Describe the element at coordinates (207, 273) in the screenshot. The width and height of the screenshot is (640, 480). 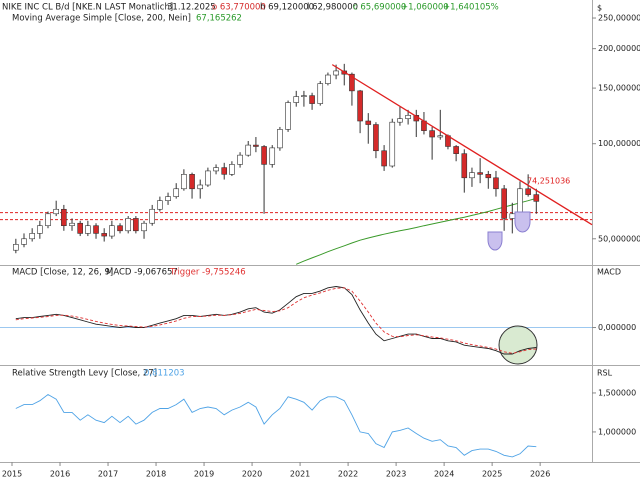
I see `trigger-legend: Trigger -9,755246` at that location.